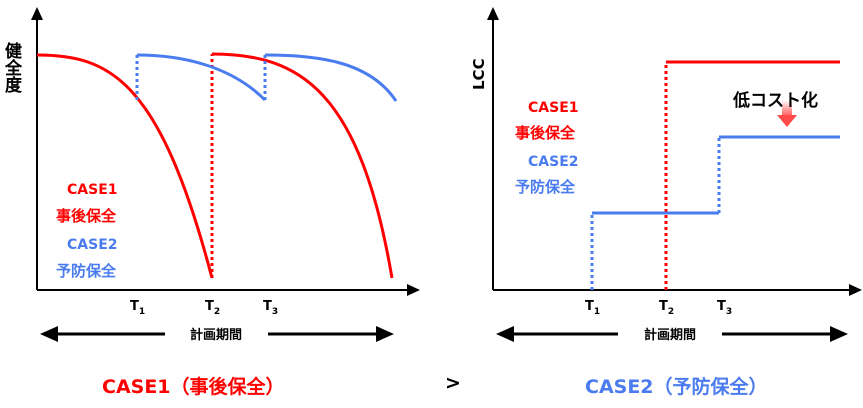  What do you see at coordinates (216, 335) in the screenshot?
I see `left-period-label: 計画期間` at bounding box center [216, 335].